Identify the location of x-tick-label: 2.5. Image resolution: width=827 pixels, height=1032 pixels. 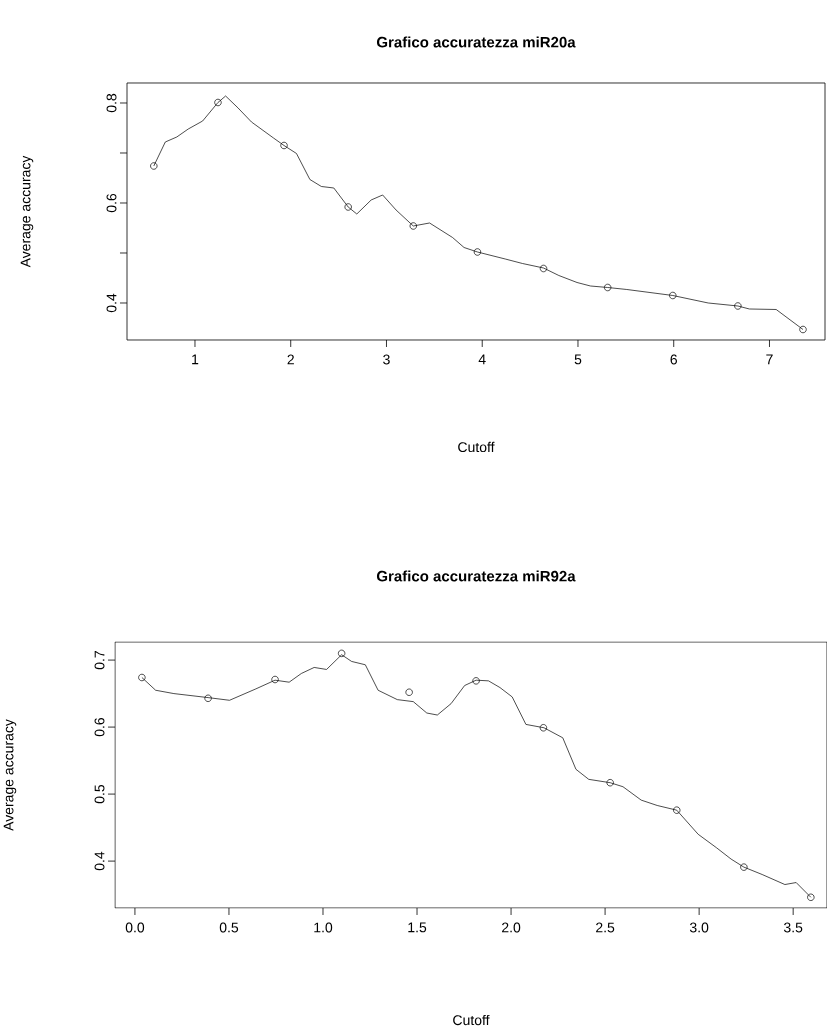
(605, 927).